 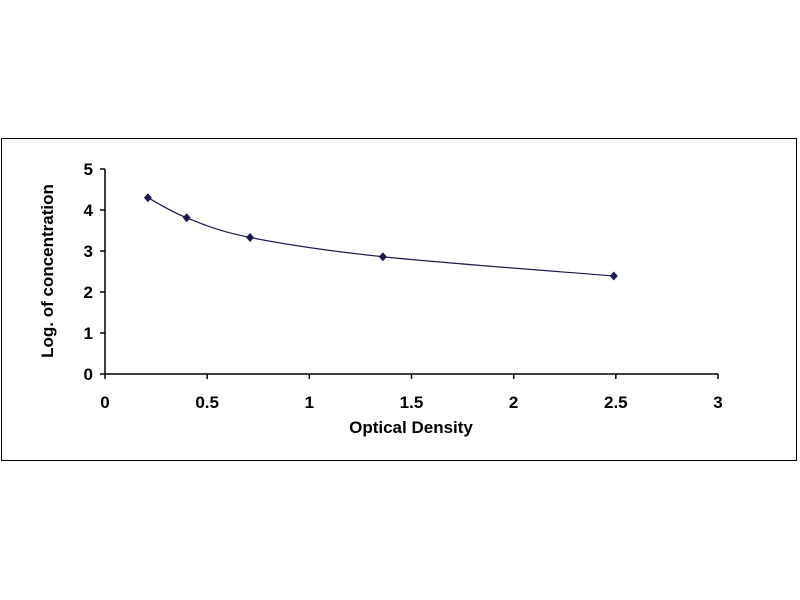 I want to click on y-tick-label: 1, so click(x=88, y=333).